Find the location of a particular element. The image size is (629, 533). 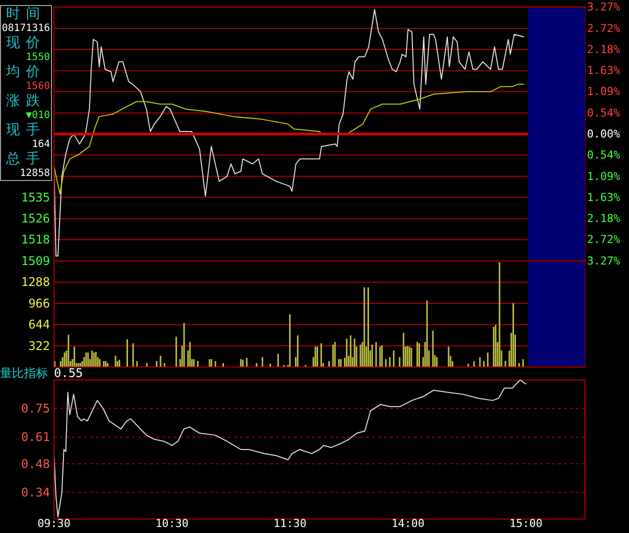

chart-subtitle: 0.55 is located at coordinates (68, 373).